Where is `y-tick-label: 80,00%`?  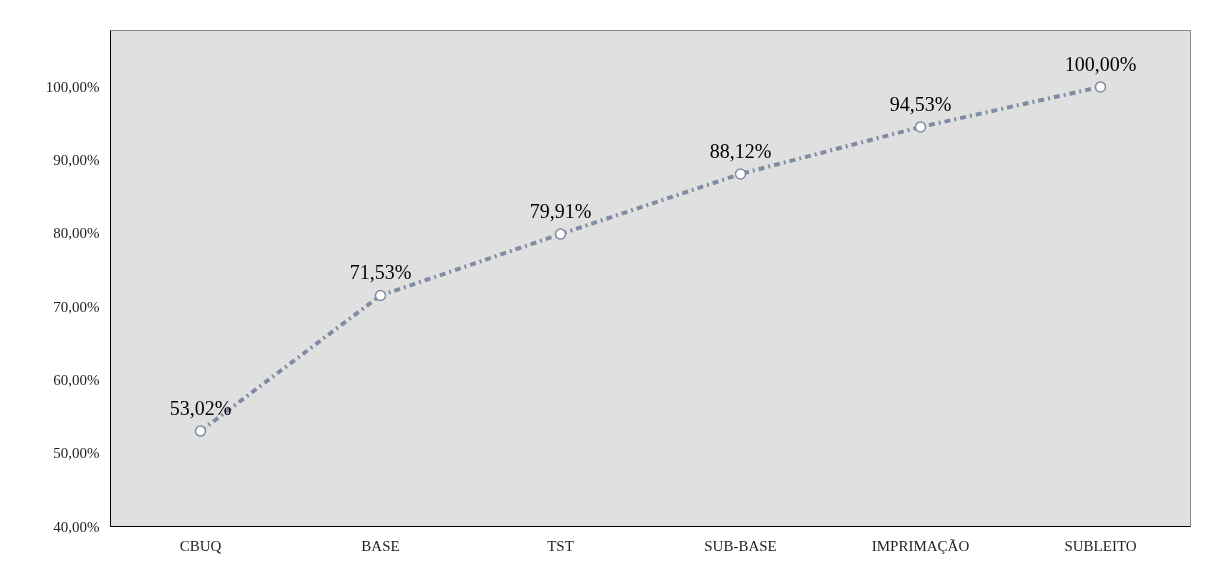 y-tick-label: 80,00% is located at coordinates (76, 233).